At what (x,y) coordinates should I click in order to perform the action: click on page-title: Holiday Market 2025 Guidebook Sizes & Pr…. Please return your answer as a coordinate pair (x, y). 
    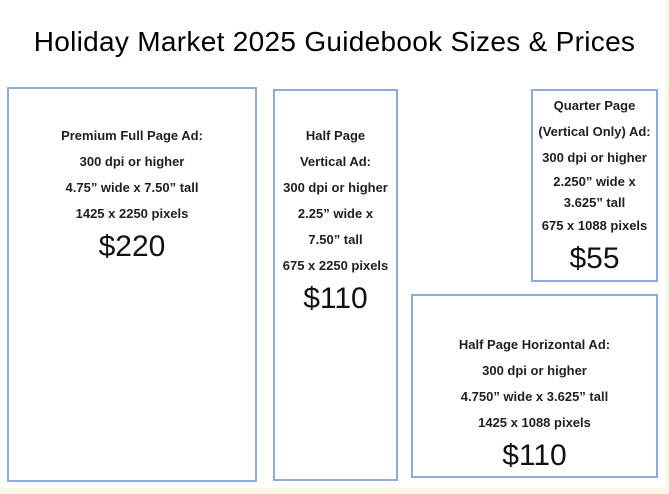
    Looking at the image, I should click on (334, 41).